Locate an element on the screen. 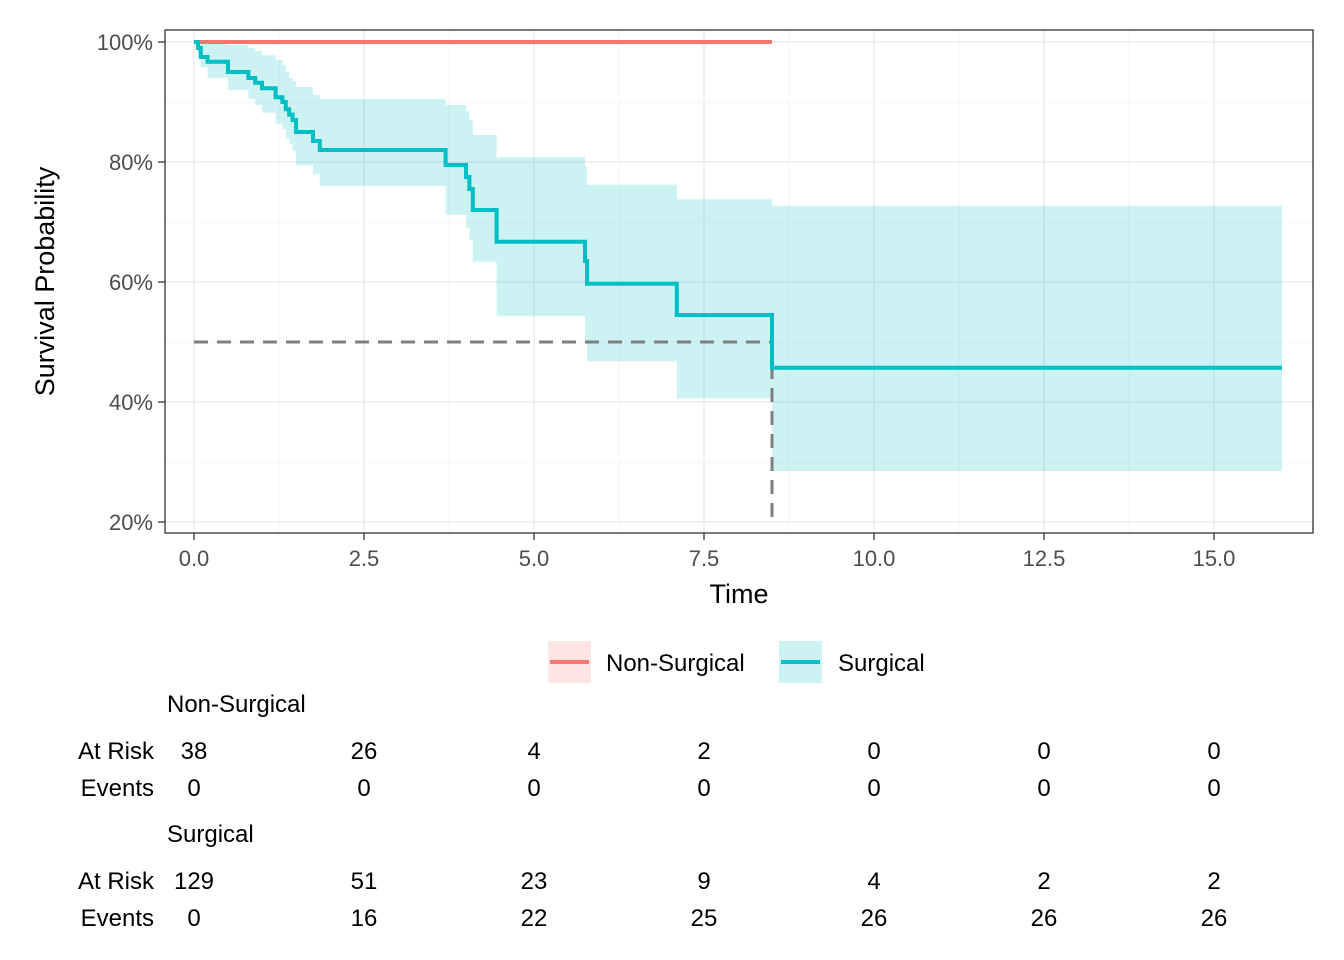  y-axis-title: Survival Probability is located at coordinates (45, 281).